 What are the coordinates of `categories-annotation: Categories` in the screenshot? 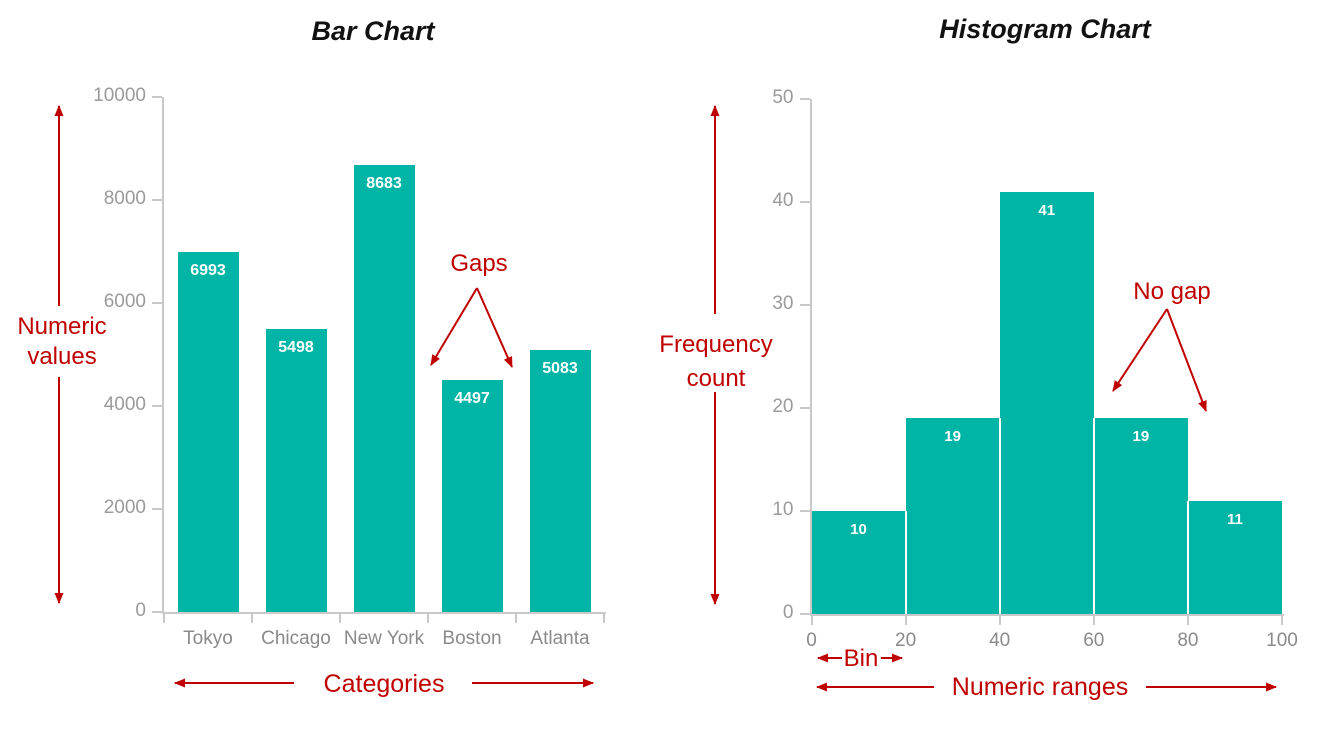 It's located at (384, 684).